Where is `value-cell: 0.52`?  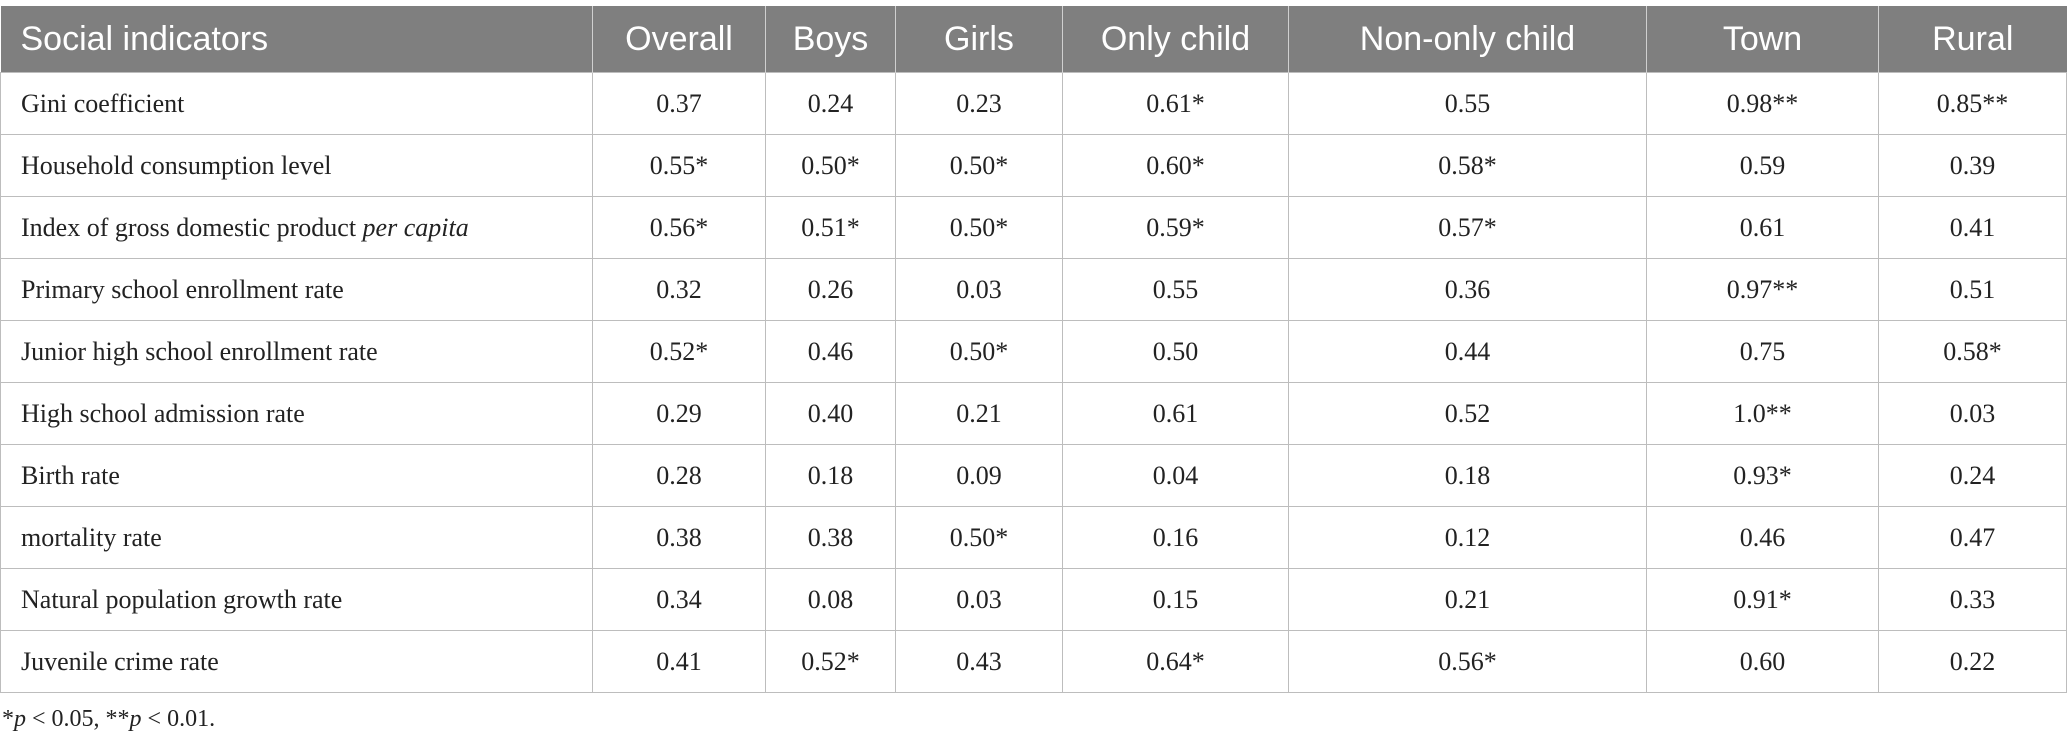 value-cell: 0.52 is located at coordinates (1467, 413).